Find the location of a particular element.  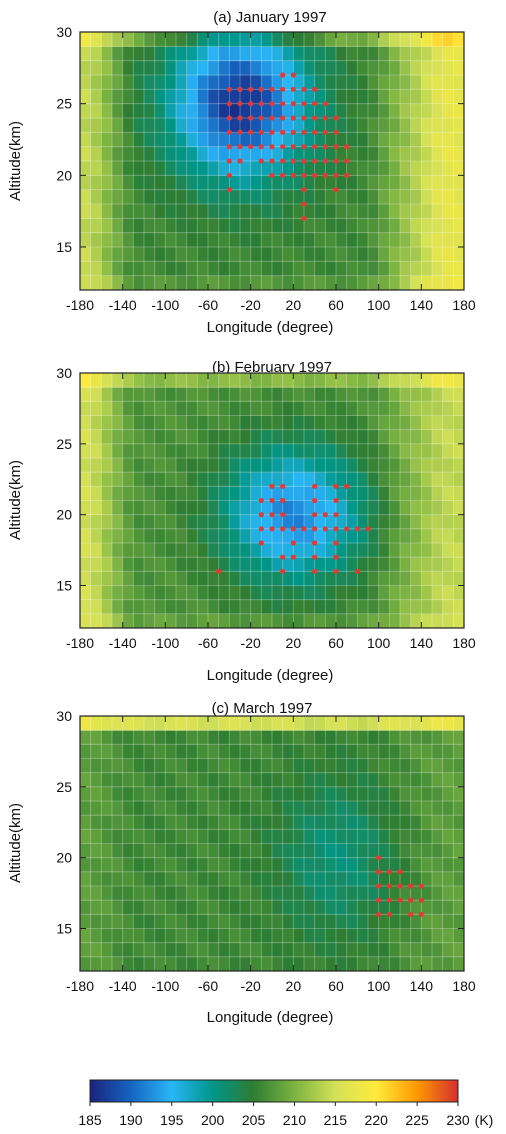

x-tick-label: 60 is located at coordinates (336, 643).